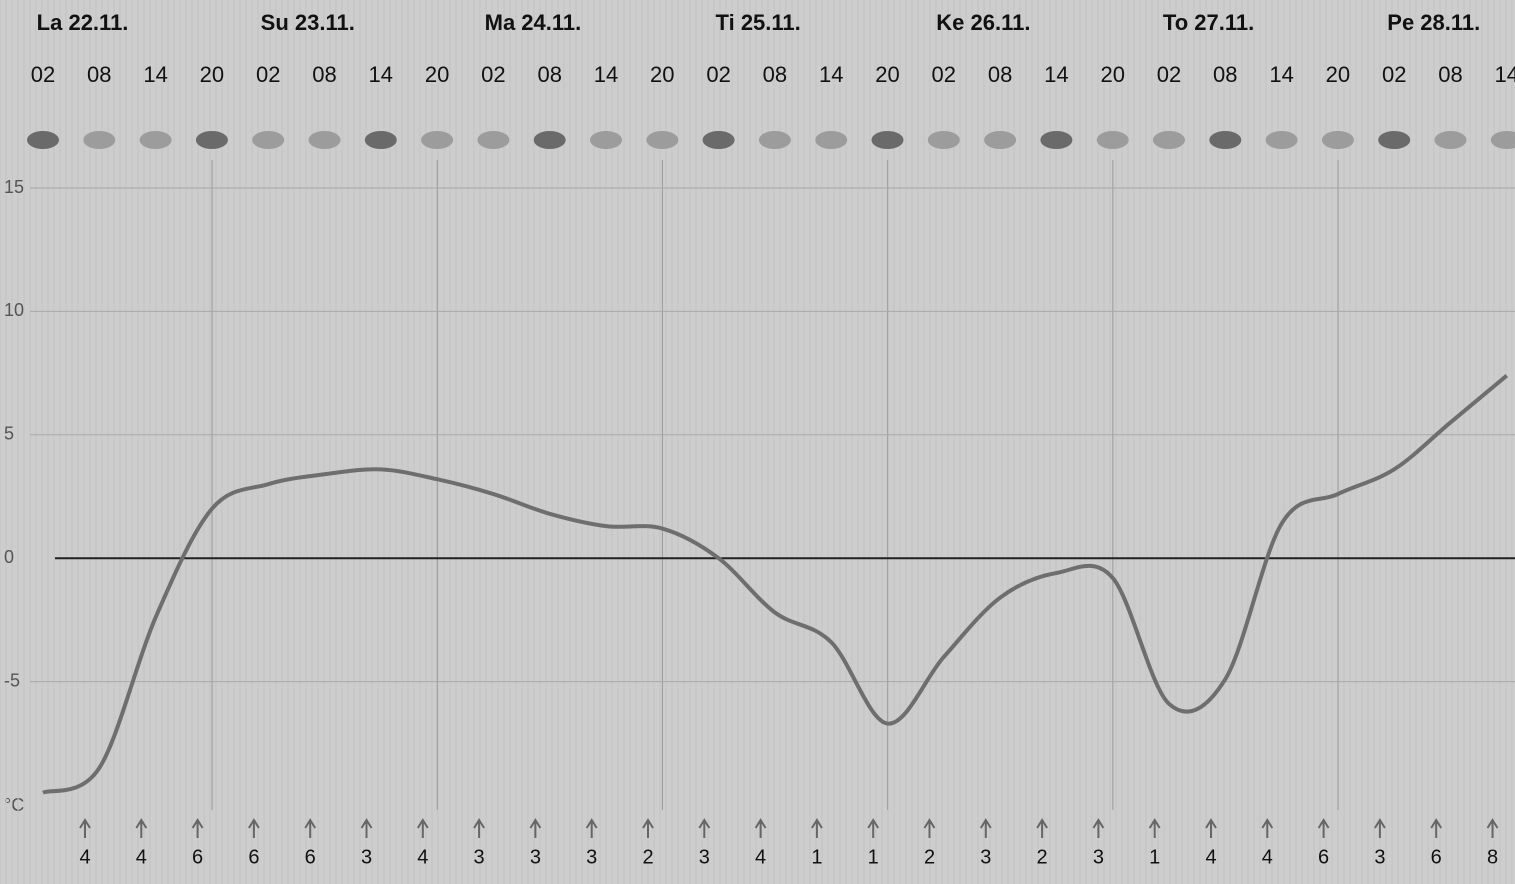 The height and width of the screenshot is (884, 1515). I want to click on day-label: Ke 26.11., so click(983, 22).